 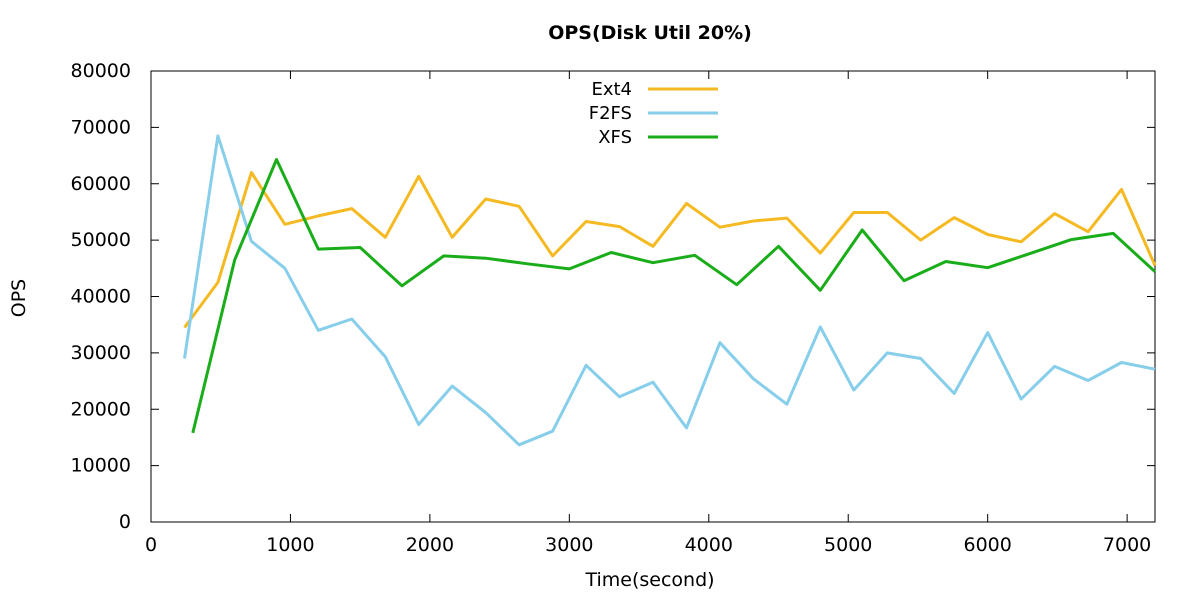 I want to click on y-tick-label: 40000, so click(x=101, y=297).